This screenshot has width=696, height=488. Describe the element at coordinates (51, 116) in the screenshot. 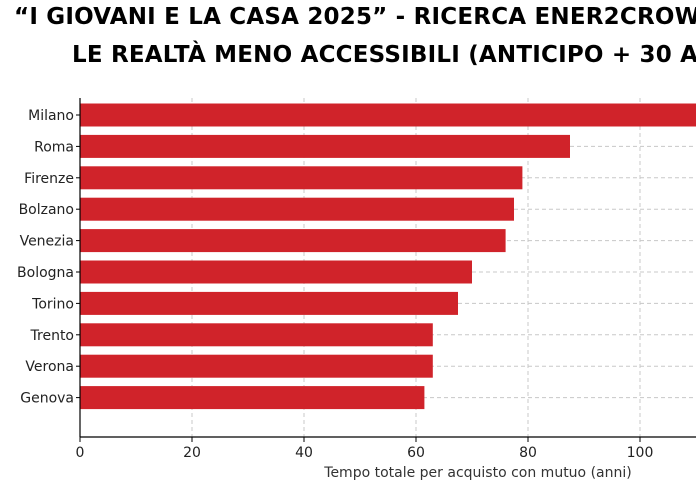

I see `y-tick-label: Milano` at that location.